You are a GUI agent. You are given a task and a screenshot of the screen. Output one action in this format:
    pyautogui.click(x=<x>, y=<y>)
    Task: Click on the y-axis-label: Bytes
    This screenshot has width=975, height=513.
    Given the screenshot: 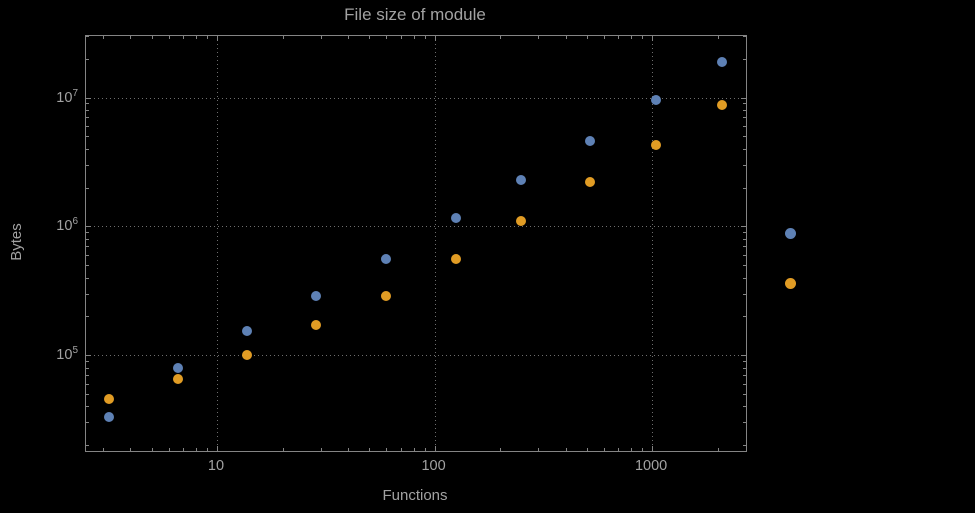 What is the action you would take?
    pyautogui.click(x=16, y=242)
    